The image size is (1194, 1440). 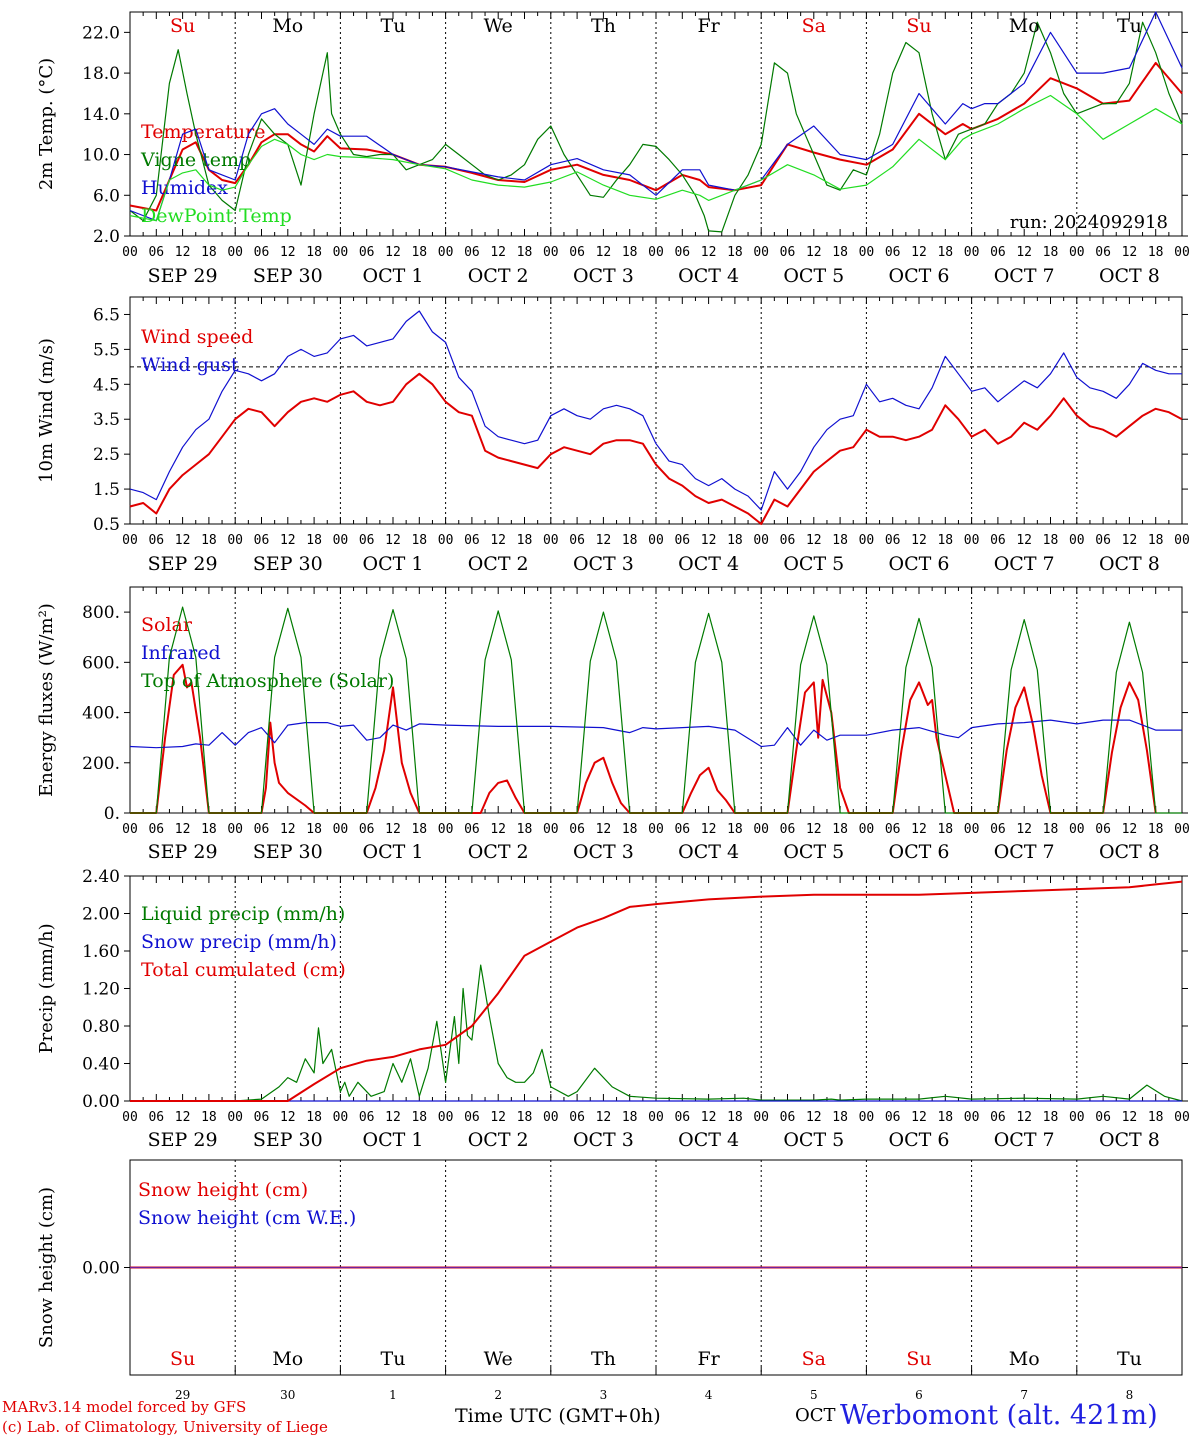 I want to click on day-number: 4, so click(x=709, y=1395).